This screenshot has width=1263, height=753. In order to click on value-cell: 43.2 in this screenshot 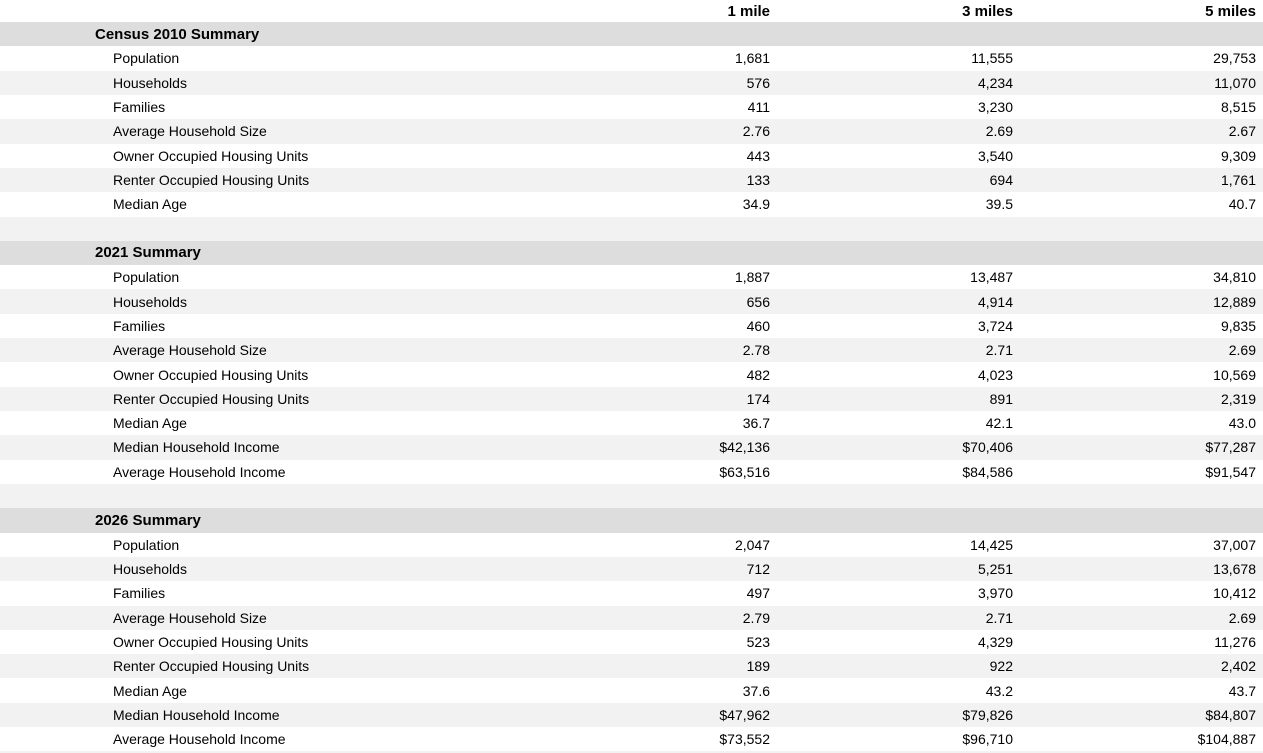, I will do `click(999, 690)`.